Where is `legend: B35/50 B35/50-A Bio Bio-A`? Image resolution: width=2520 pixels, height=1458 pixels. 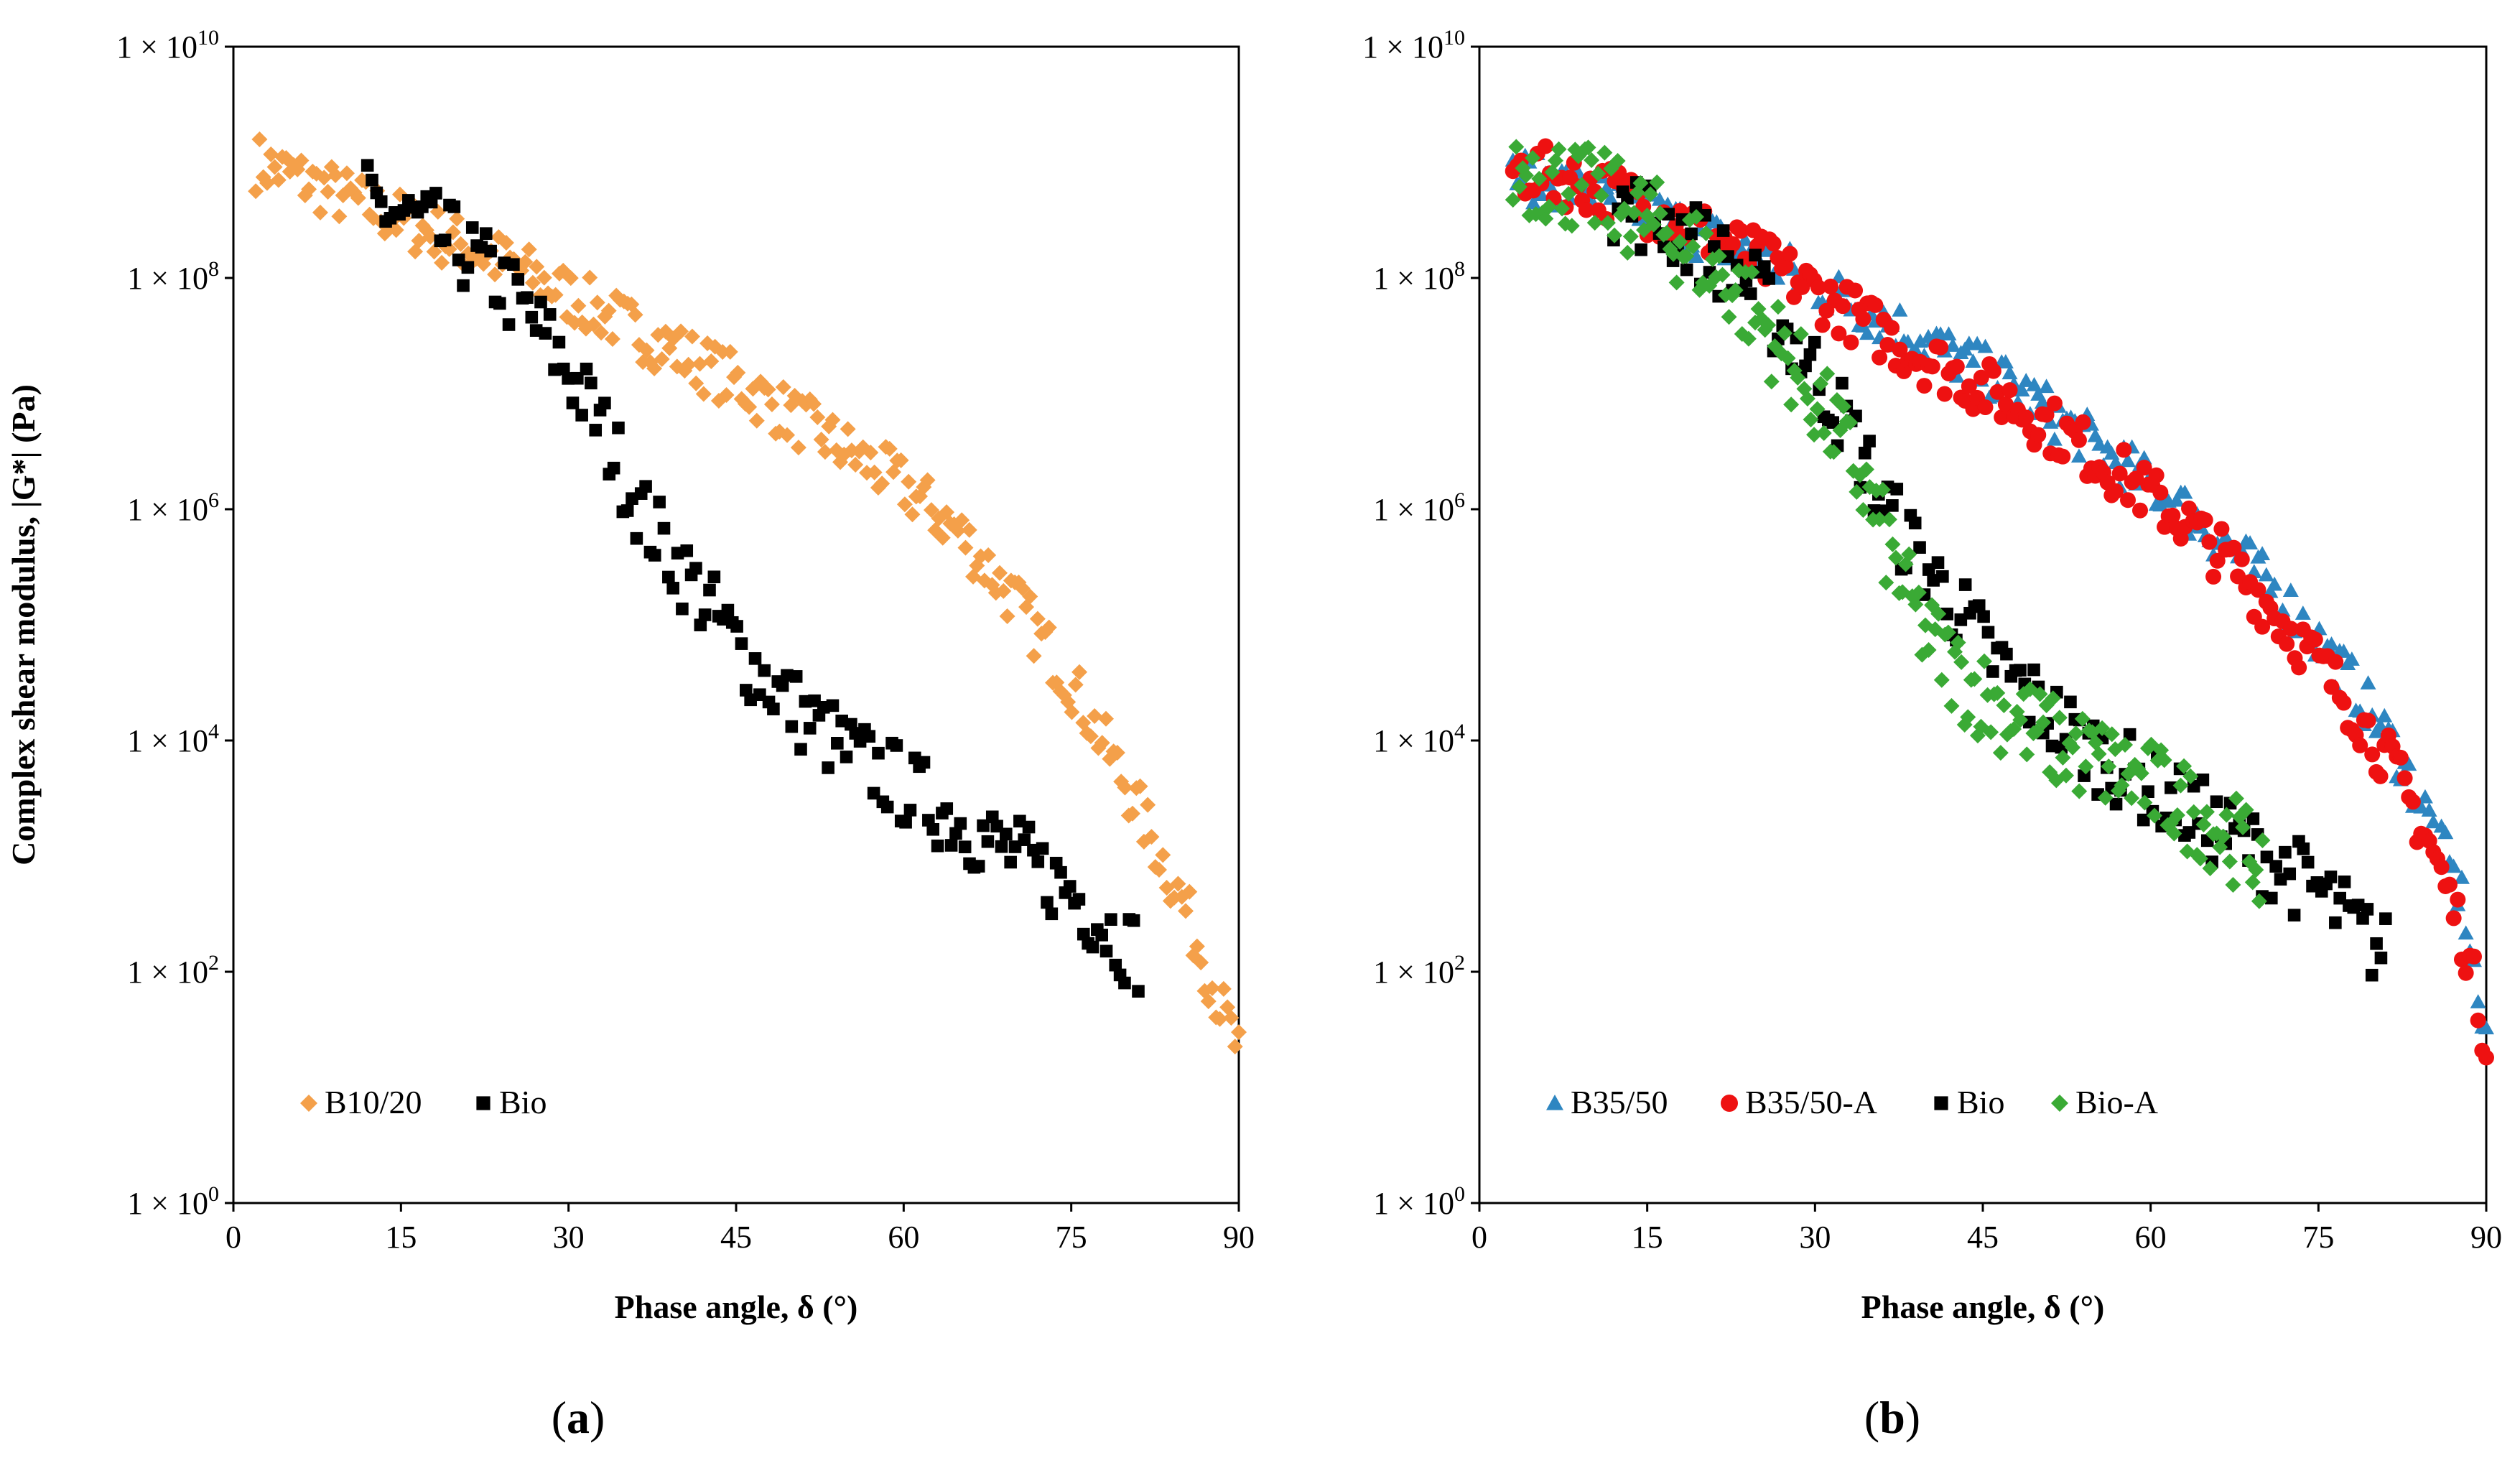 legend: B35/50 B35/50-A Bio Bio-A is located at coordinates (1852, 1102).